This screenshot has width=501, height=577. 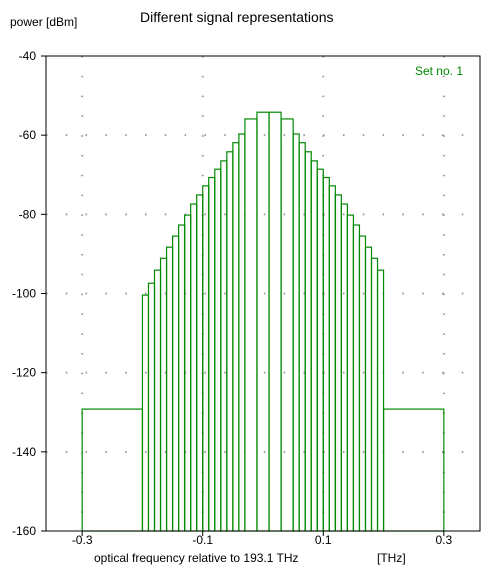 What do you see at coordinates (28, 214) in the screenshot?
I see `y-tick-label: -80` at bounding box center [28, 214].